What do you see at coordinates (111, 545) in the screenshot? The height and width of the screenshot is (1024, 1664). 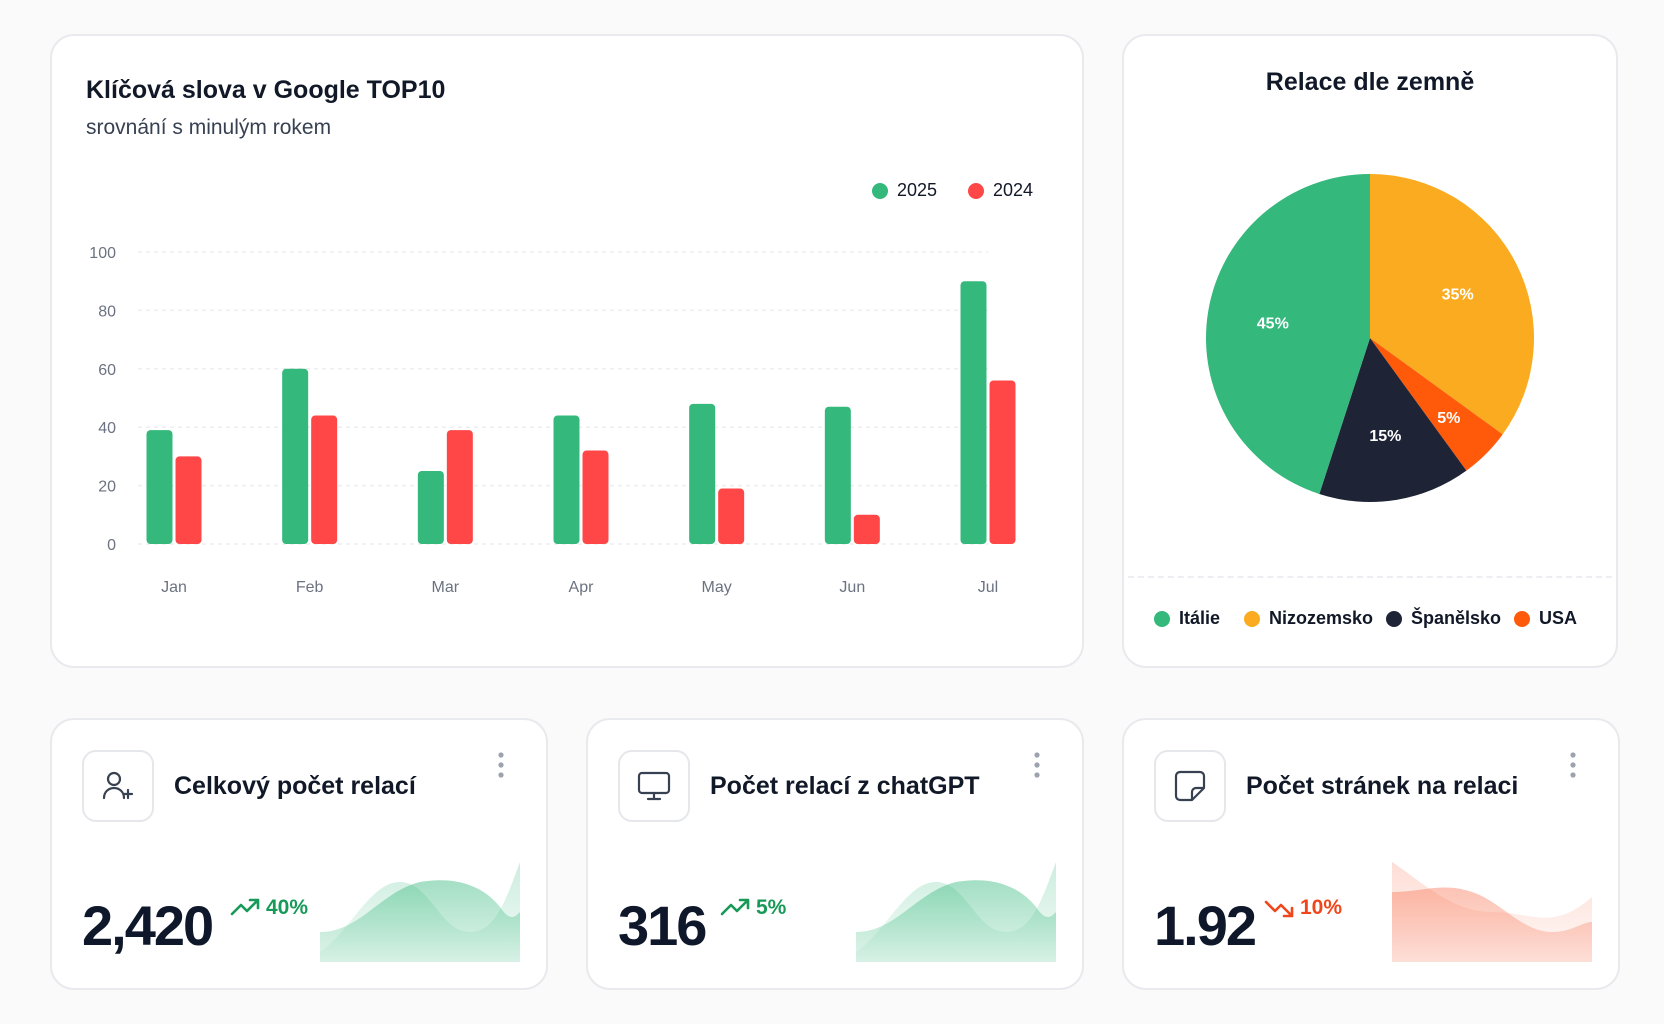 I see `y-tick-label: 0` at bounding box center [111, 545].